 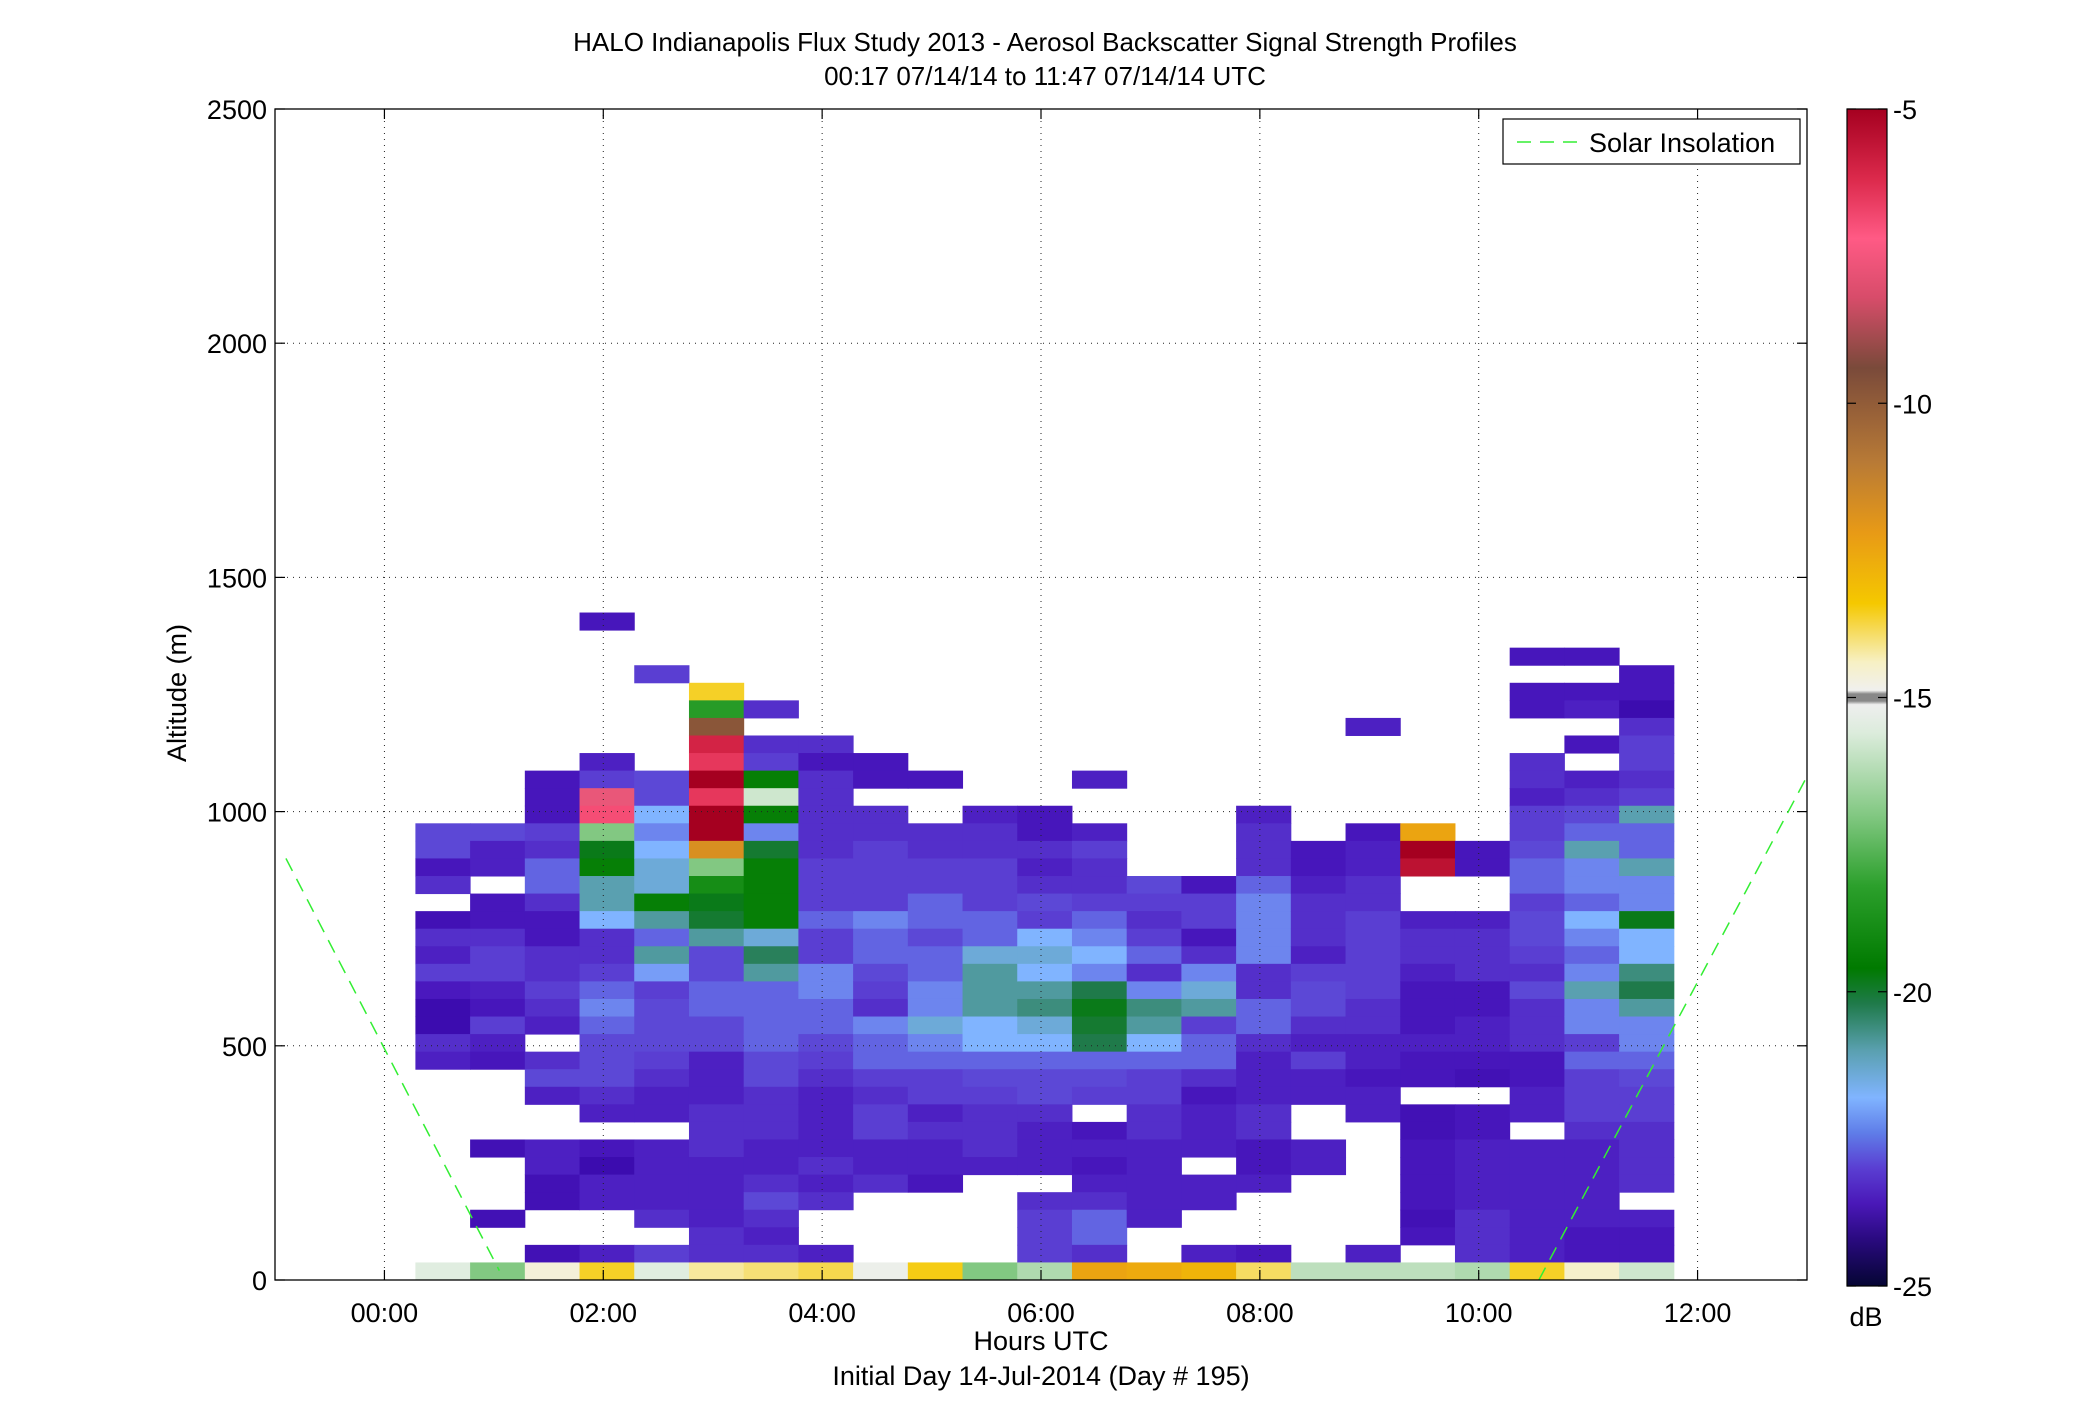 What do you see at coordinates (244, 1047) in the screenshot?
I see `y-tick-label: 500` at bounding box center [244, 1047].